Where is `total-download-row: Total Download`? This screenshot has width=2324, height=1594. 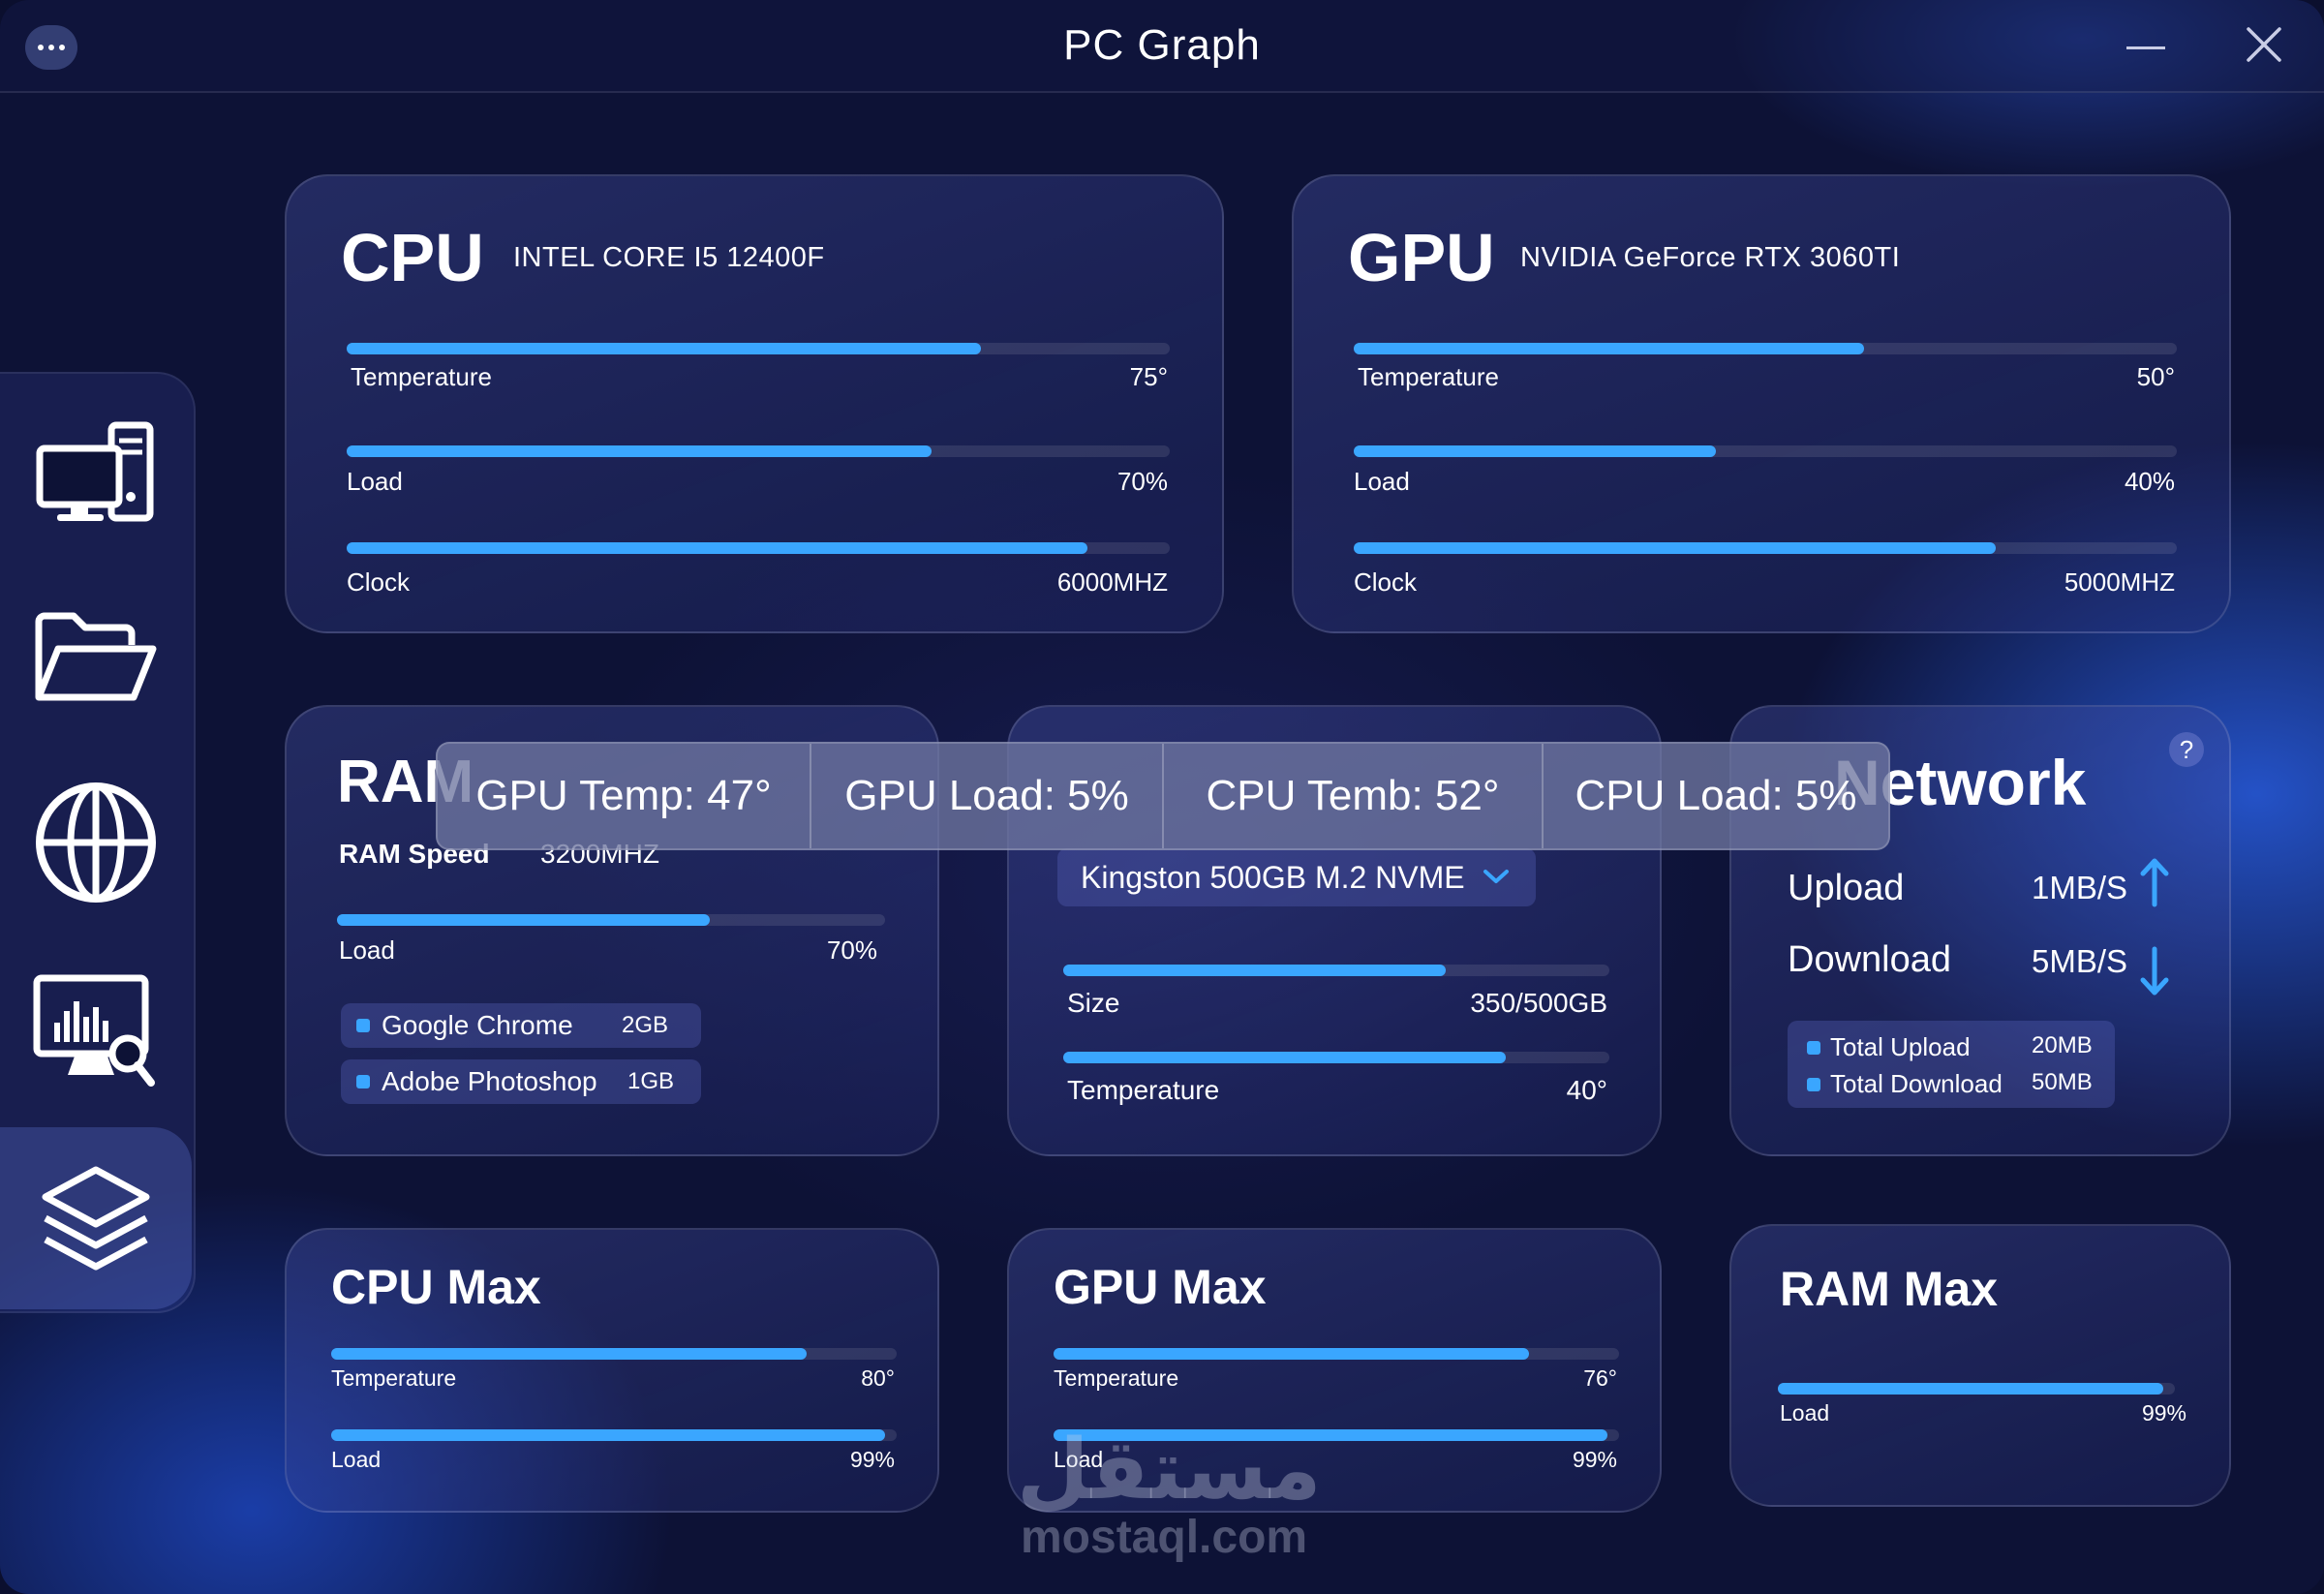
total-download-row: Total Download is located at coordinates (1905, 1084).